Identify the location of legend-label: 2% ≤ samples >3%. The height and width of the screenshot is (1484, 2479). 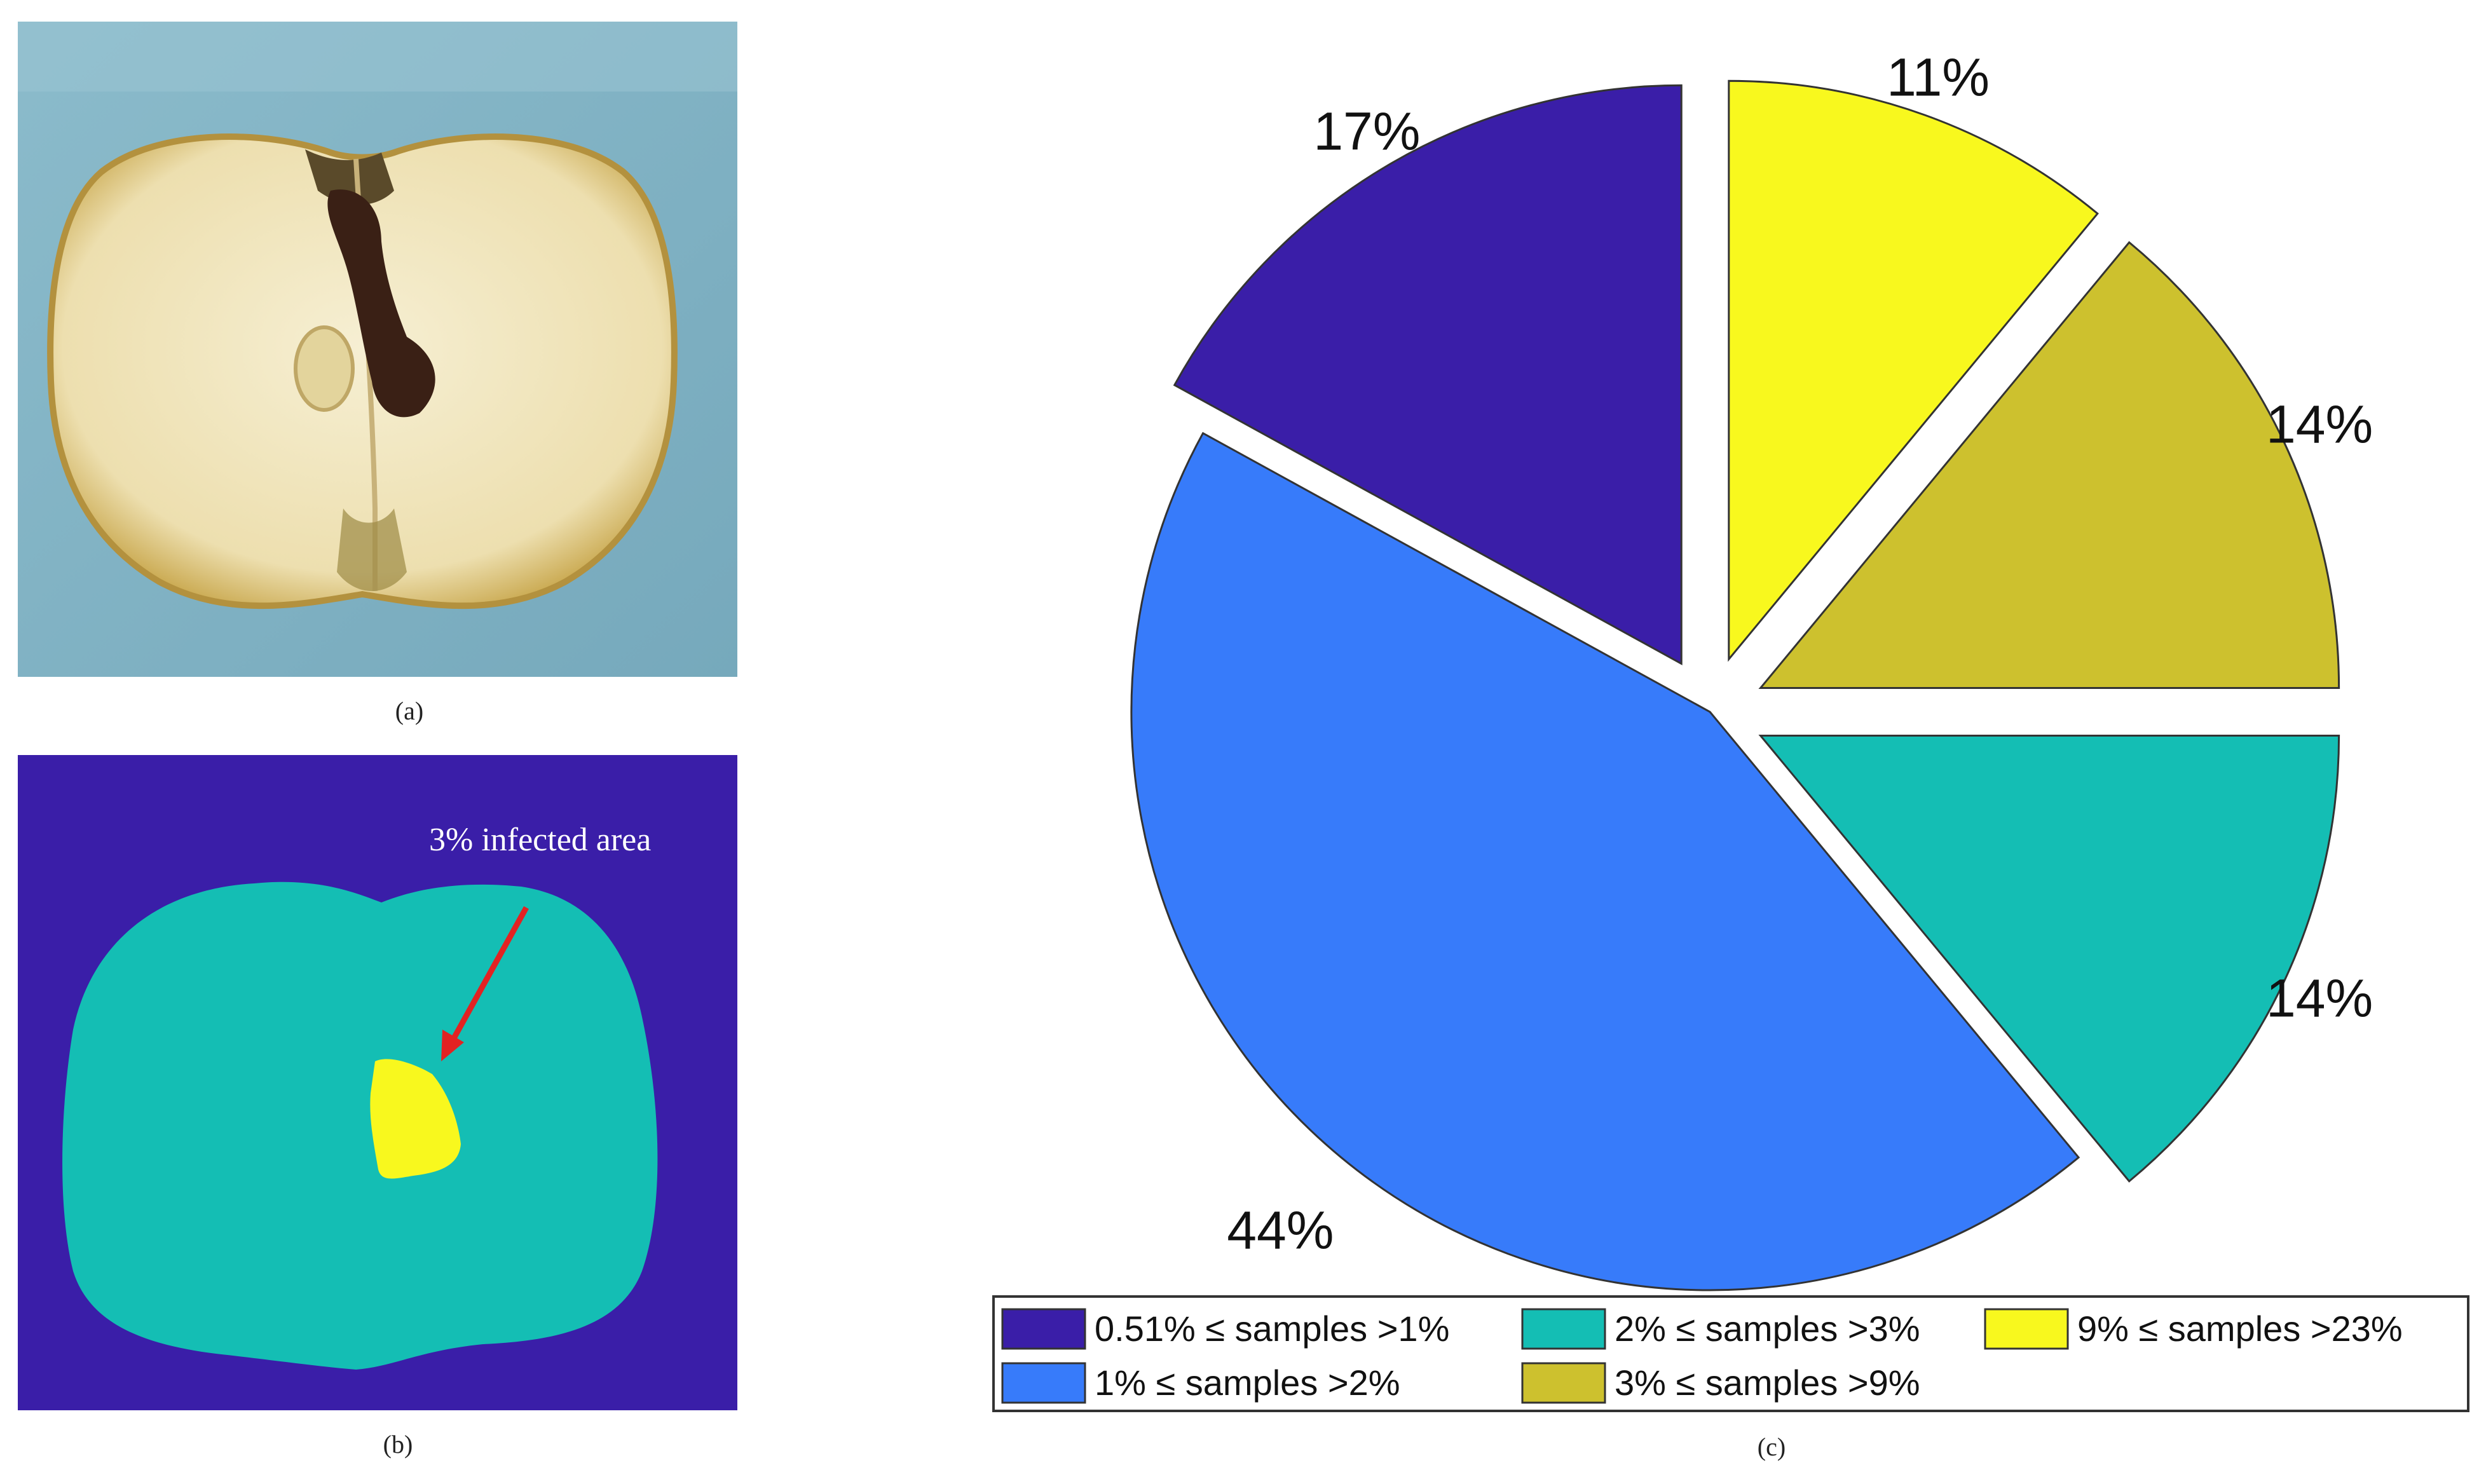
(1768, 1329).